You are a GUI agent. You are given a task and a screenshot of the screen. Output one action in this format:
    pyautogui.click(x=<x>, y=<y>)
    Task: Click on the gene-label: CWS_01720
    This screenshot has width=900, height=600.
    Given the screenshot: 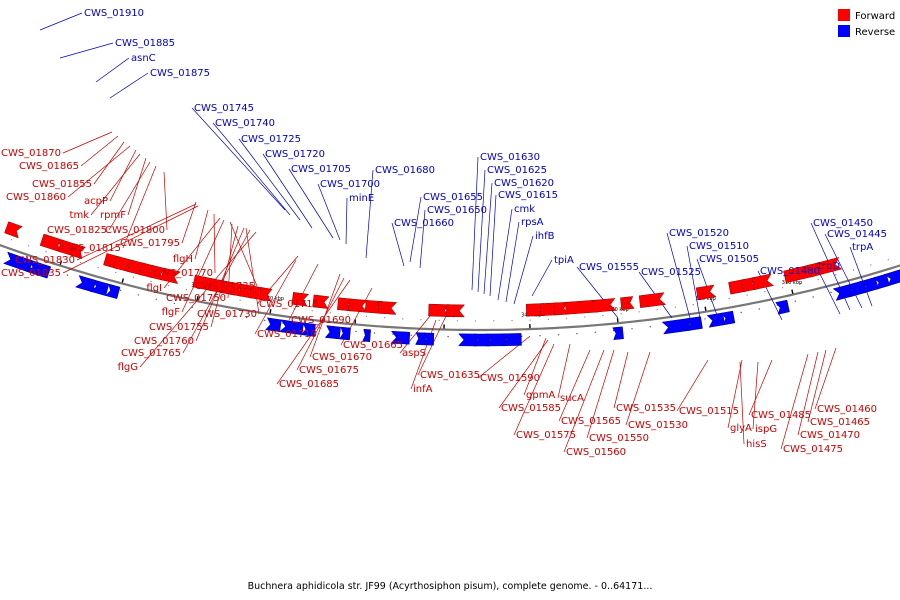 What is the action you would take?
    pyautogui.click(x=295, y=154)
    